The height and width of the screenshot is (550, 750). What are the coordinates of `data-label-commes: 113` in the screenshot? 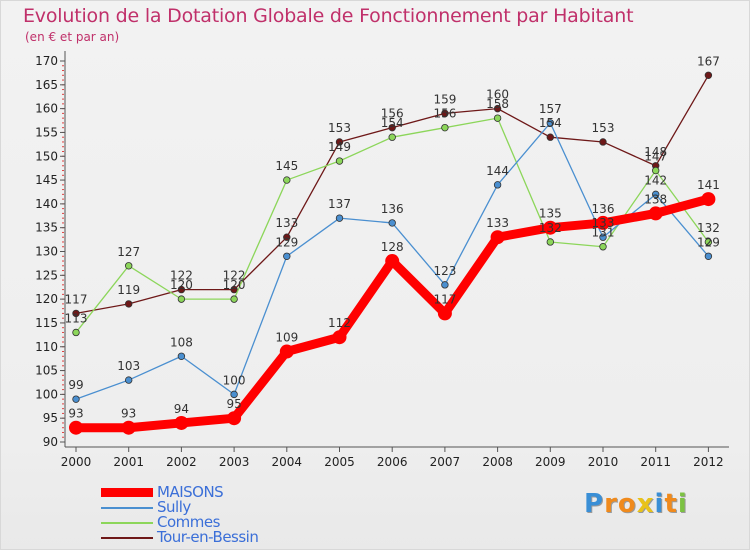 It's located at (76, 318).